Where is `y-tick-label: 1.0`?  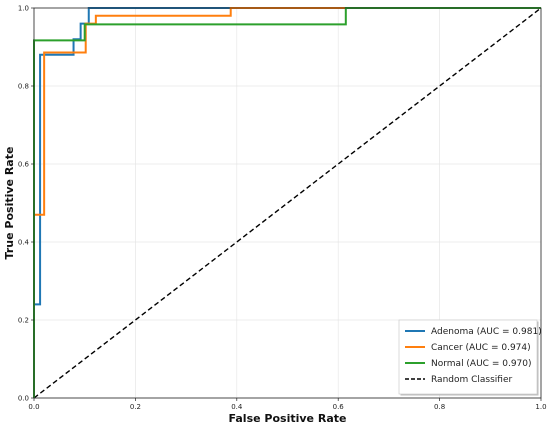
y-tick-label: 1.0 is located at coordinates (23, 9).